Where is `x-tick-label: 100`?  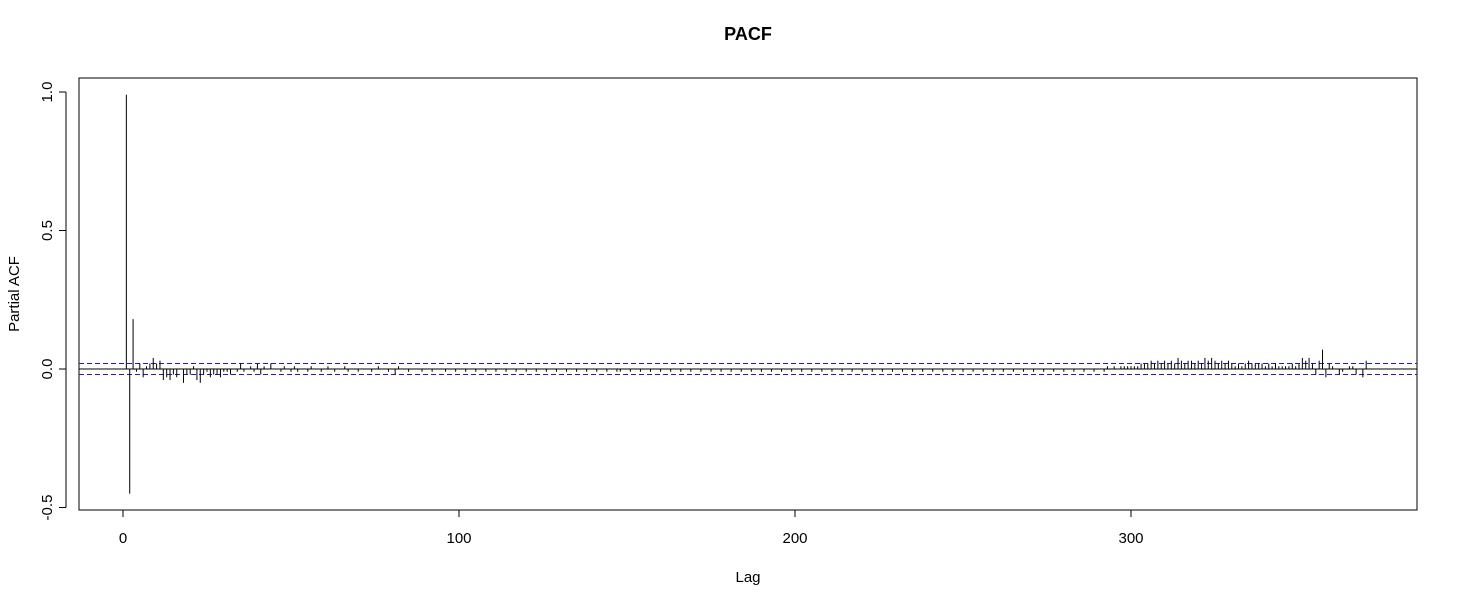
x-tick-label: 100 is located at coordinates (458, 538).